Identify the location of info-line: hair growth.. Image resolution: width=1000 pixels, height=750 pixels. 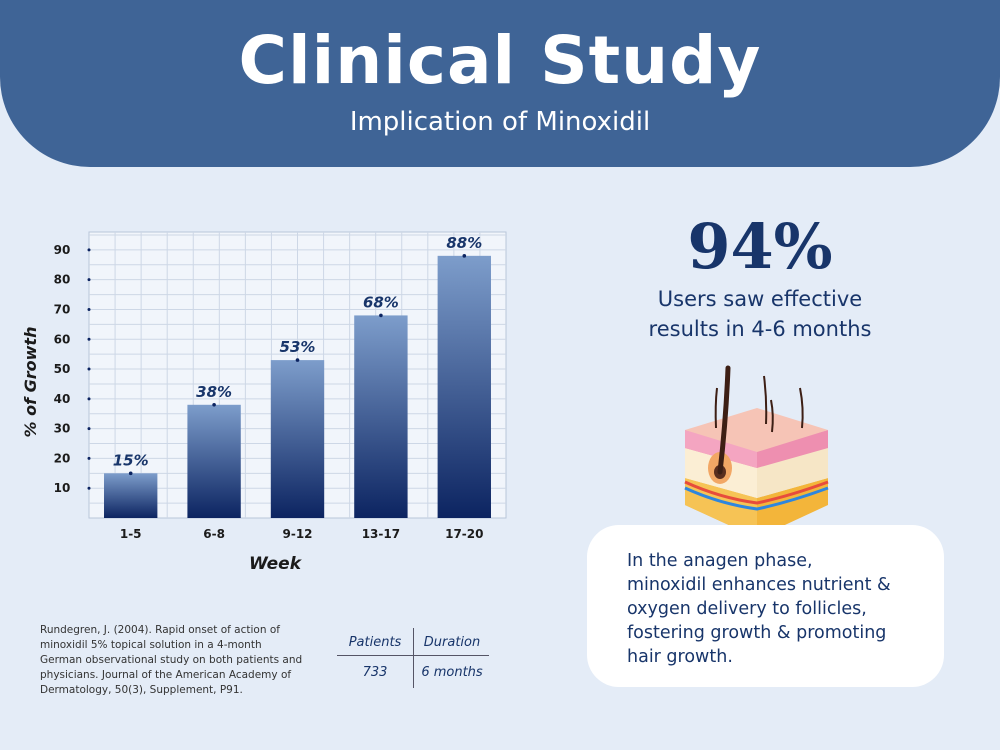
(680, 657).